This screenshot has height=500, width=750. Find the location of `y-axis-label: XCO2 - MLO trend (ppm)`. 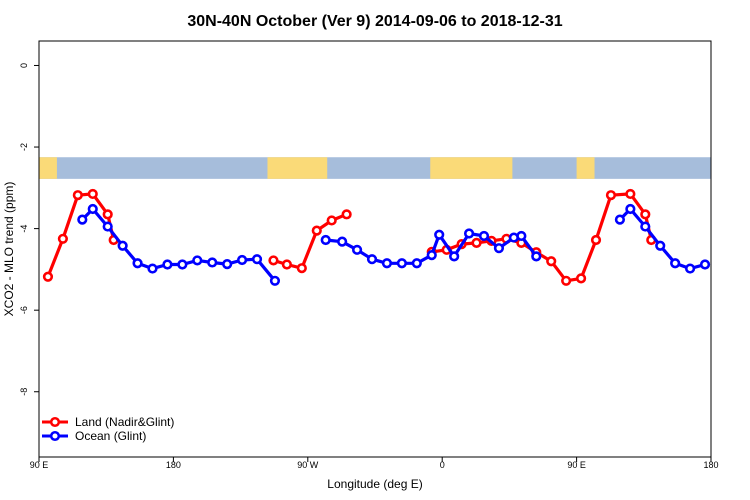

y-axis-label: XCO2 - MLO trend (ppm) is located at coordinates (9, 249).